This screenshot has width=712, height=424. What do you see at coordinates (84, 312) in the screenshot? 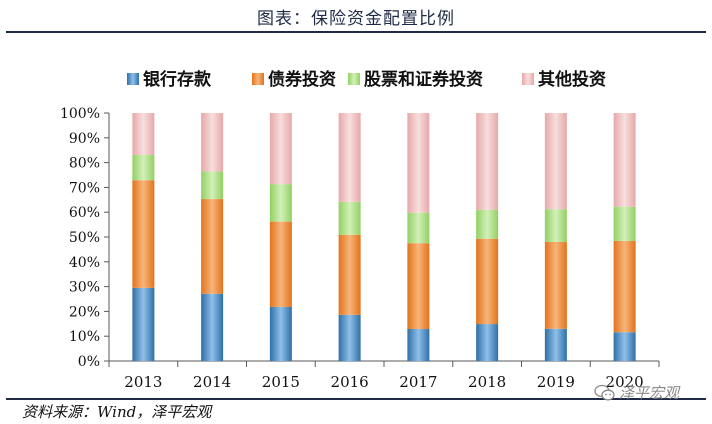
I see `y-tick-label-2: 20%` at bounding box center [84, 312].